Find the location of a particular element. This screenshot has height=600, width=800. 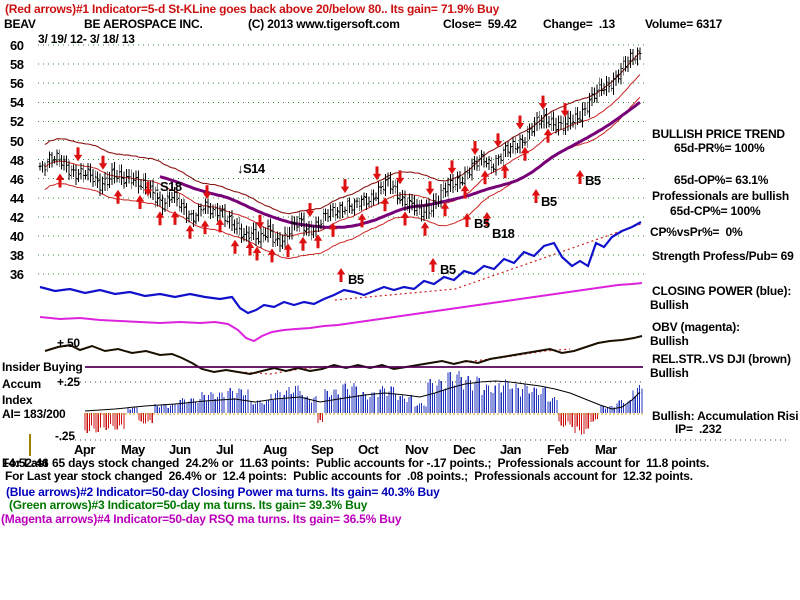

strength-ratio: Strength Profess/Pub= 69 is located at coordinates (723, 256).